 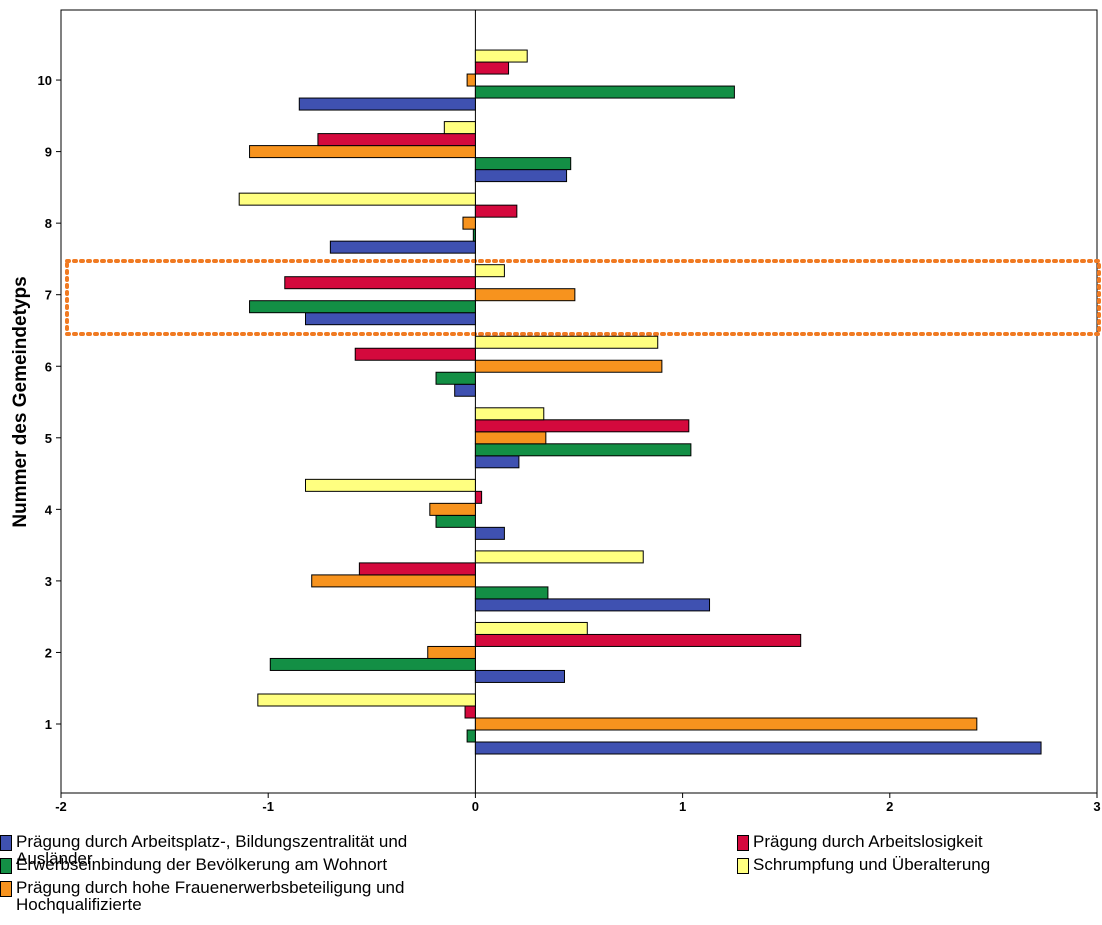 I want to click on legend-entry: Prägung durch Arbeitslosigkeit, so click(x=919, y=842).